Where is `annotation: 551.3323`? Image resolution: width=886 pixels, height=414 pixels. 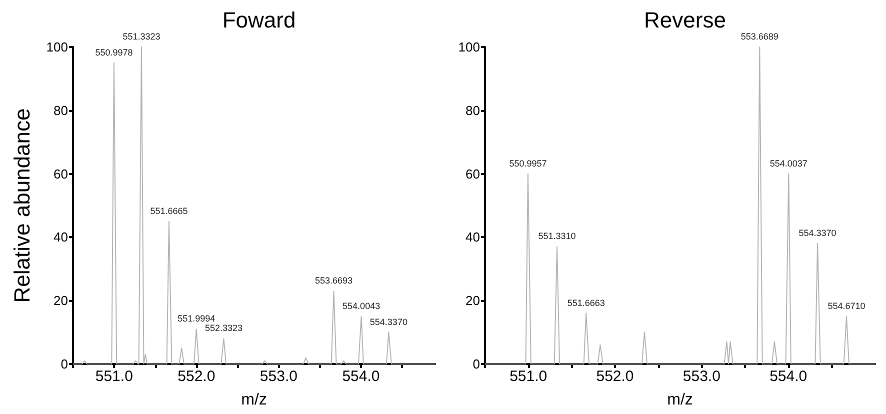 annotation: 551.3323 is located at coordinates (141, 37).